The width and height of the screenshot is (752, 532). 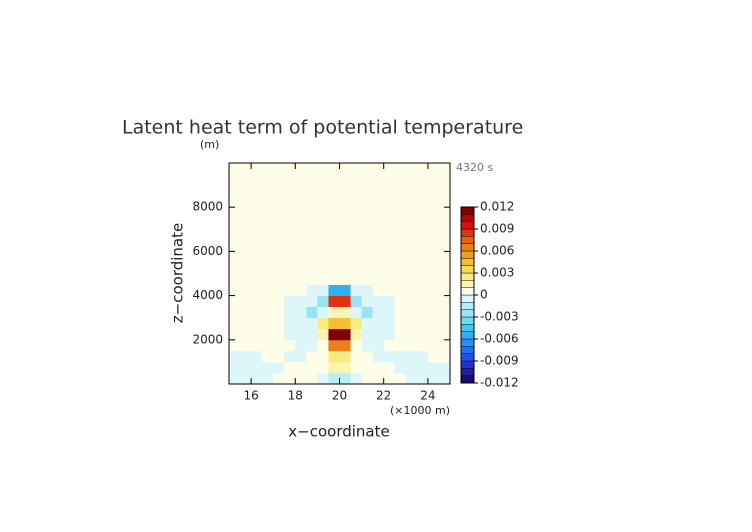 I want to click on y-tick-label: 6000, so click(x=207, y=251).